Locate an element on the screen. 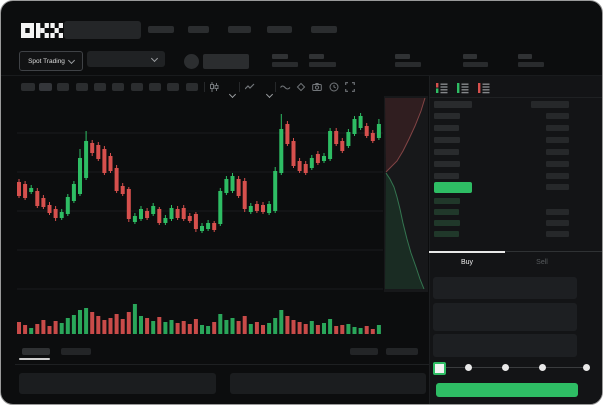  orderbook-buys-view-icon is located at coordinates (463, 87).